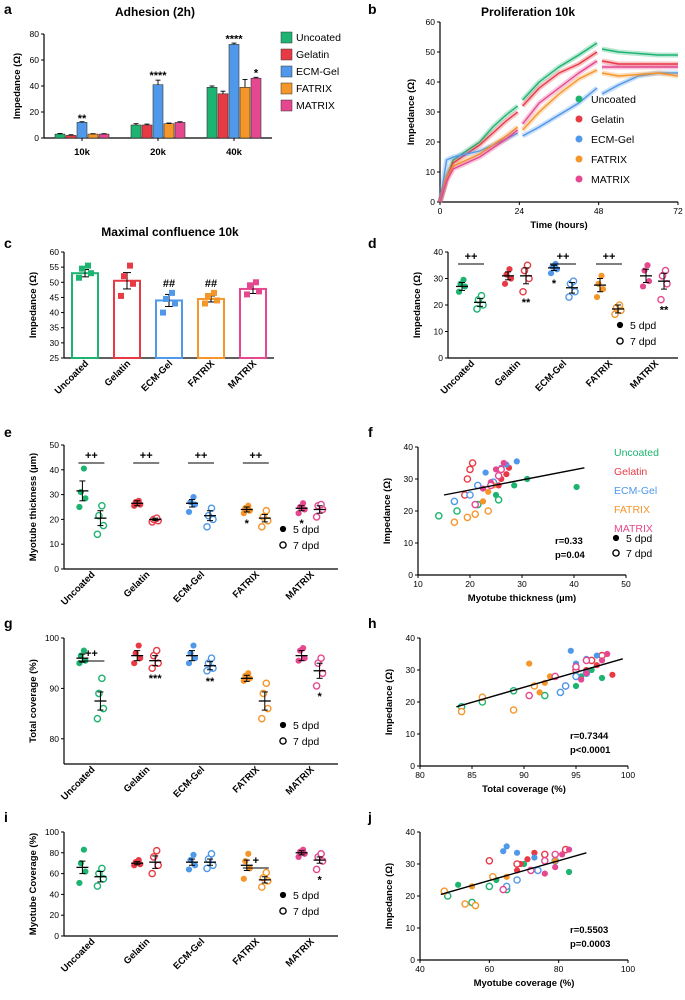 The width and height of the screenshot is (685, 1000). What do you see at coordinates (82, 119) in the screenshot?
I see `significance-mark: **` at bounding box center [82, 119].